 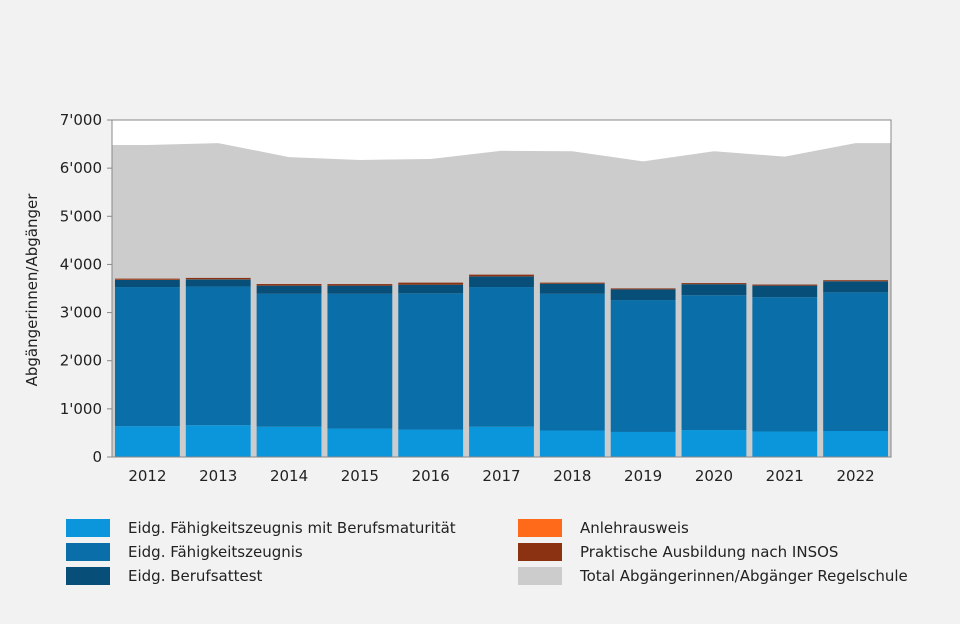 What do you see at coordinates (81, 288) in the screenshot?
I see `y-tick-labels: 0 1'000 2'000 3'000 4'000 5'000 6'000 7'000` at bounding box center [81, 288].